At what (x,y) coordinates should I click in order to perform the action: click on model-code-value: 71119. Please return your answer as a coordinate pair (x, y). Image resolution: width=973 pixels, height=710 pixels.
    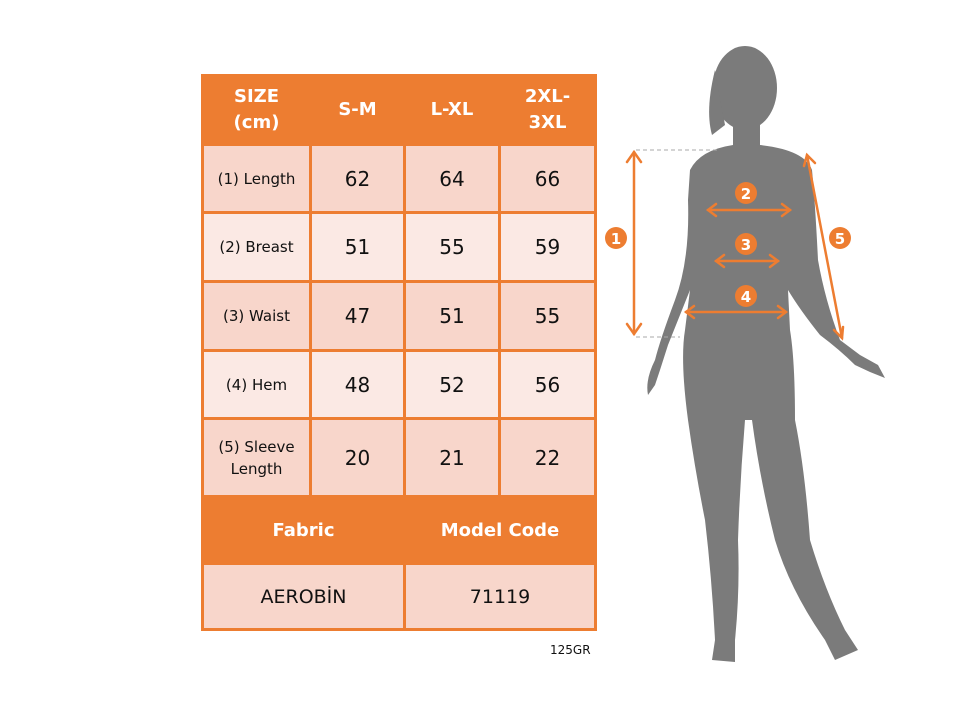
    Looking at the image, I should click on (500, 596).